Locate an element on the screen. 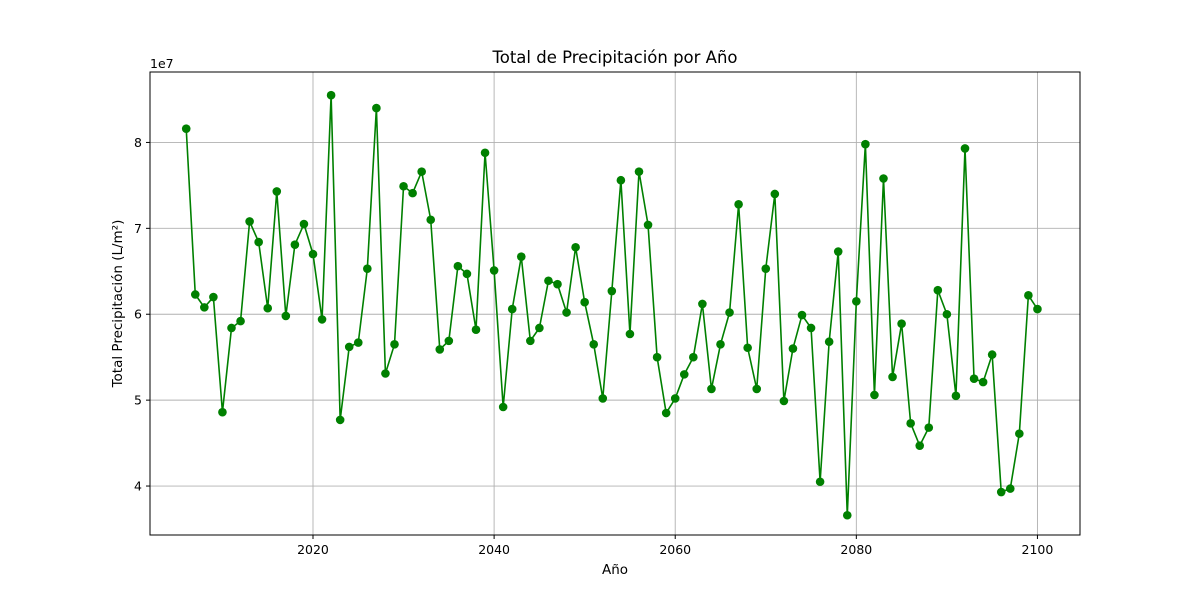 This screenshot has width=1200, height=600. x-tick-label: 2100 is located at coordinates (1038, 549).